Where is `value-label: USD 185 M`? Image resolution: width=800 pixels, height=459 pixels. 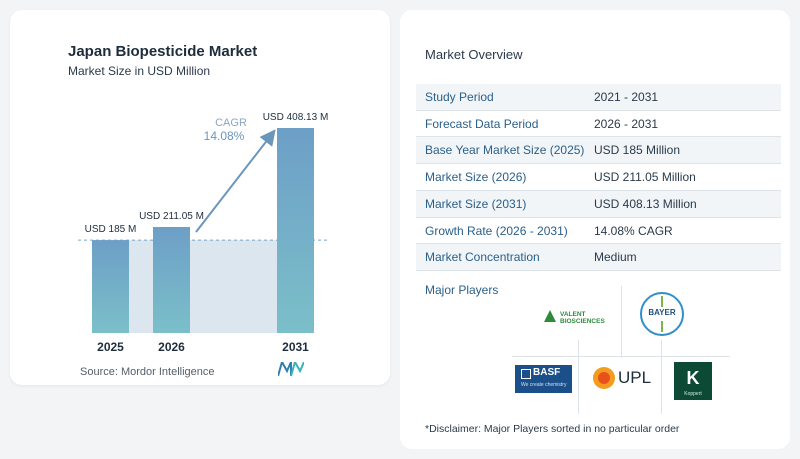
value-label: USD 185 M is located at coordinates (111, 229).